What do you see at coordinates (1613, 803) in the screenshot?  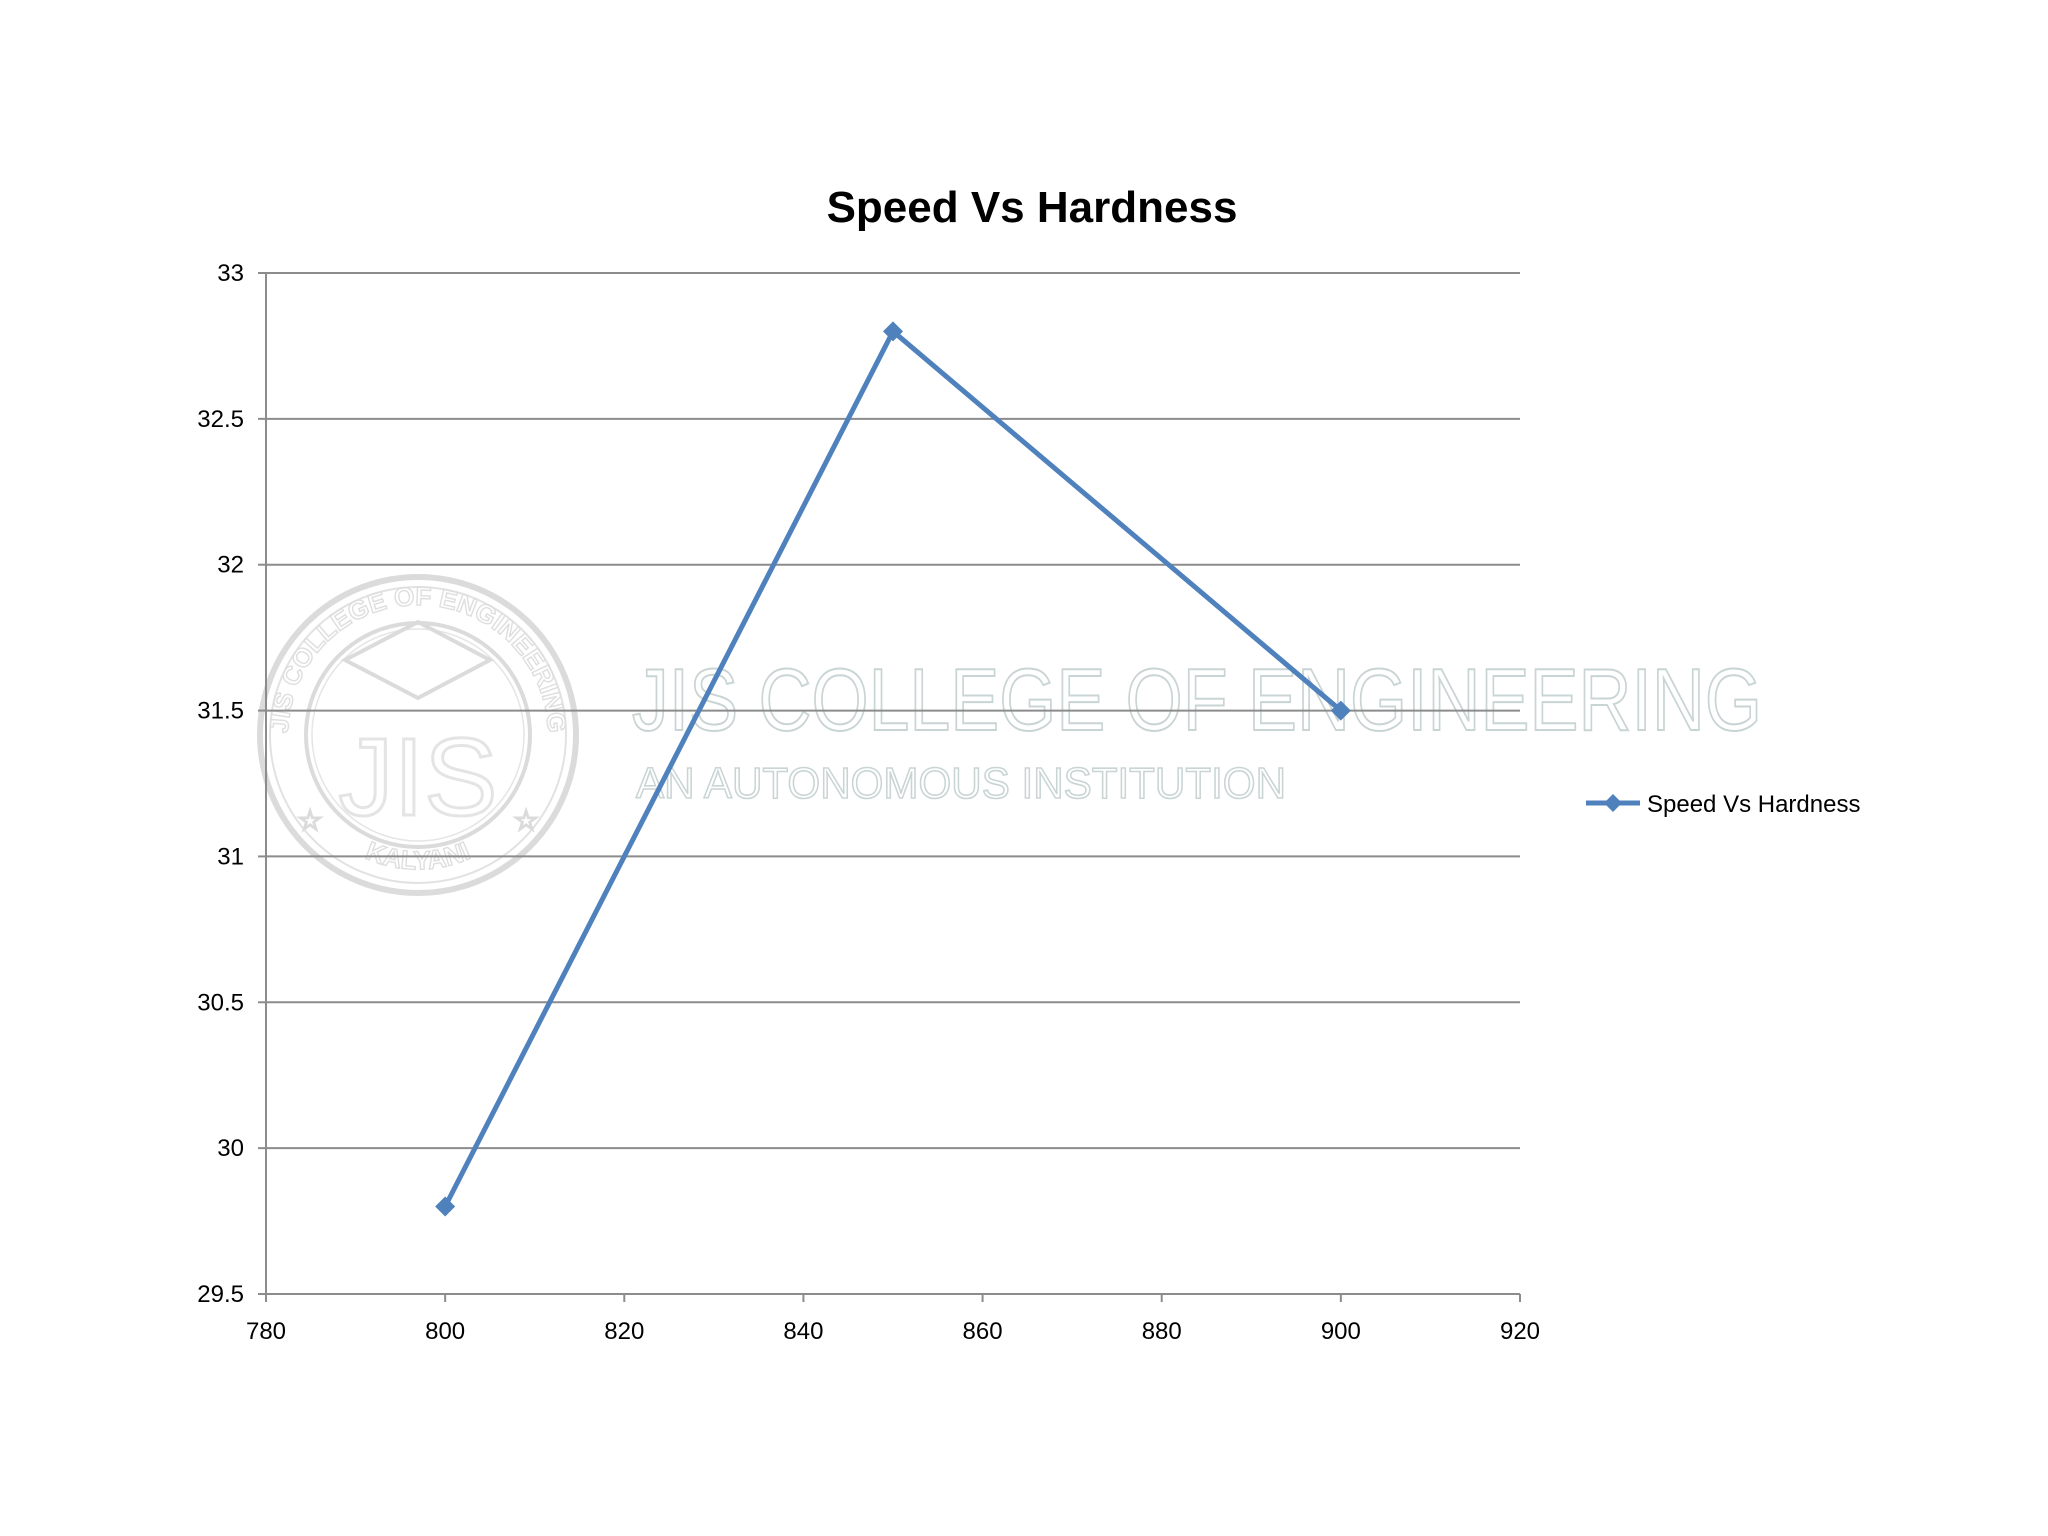 I see `legend-marker-diamond-icon` at bounding box center [1613, 803].